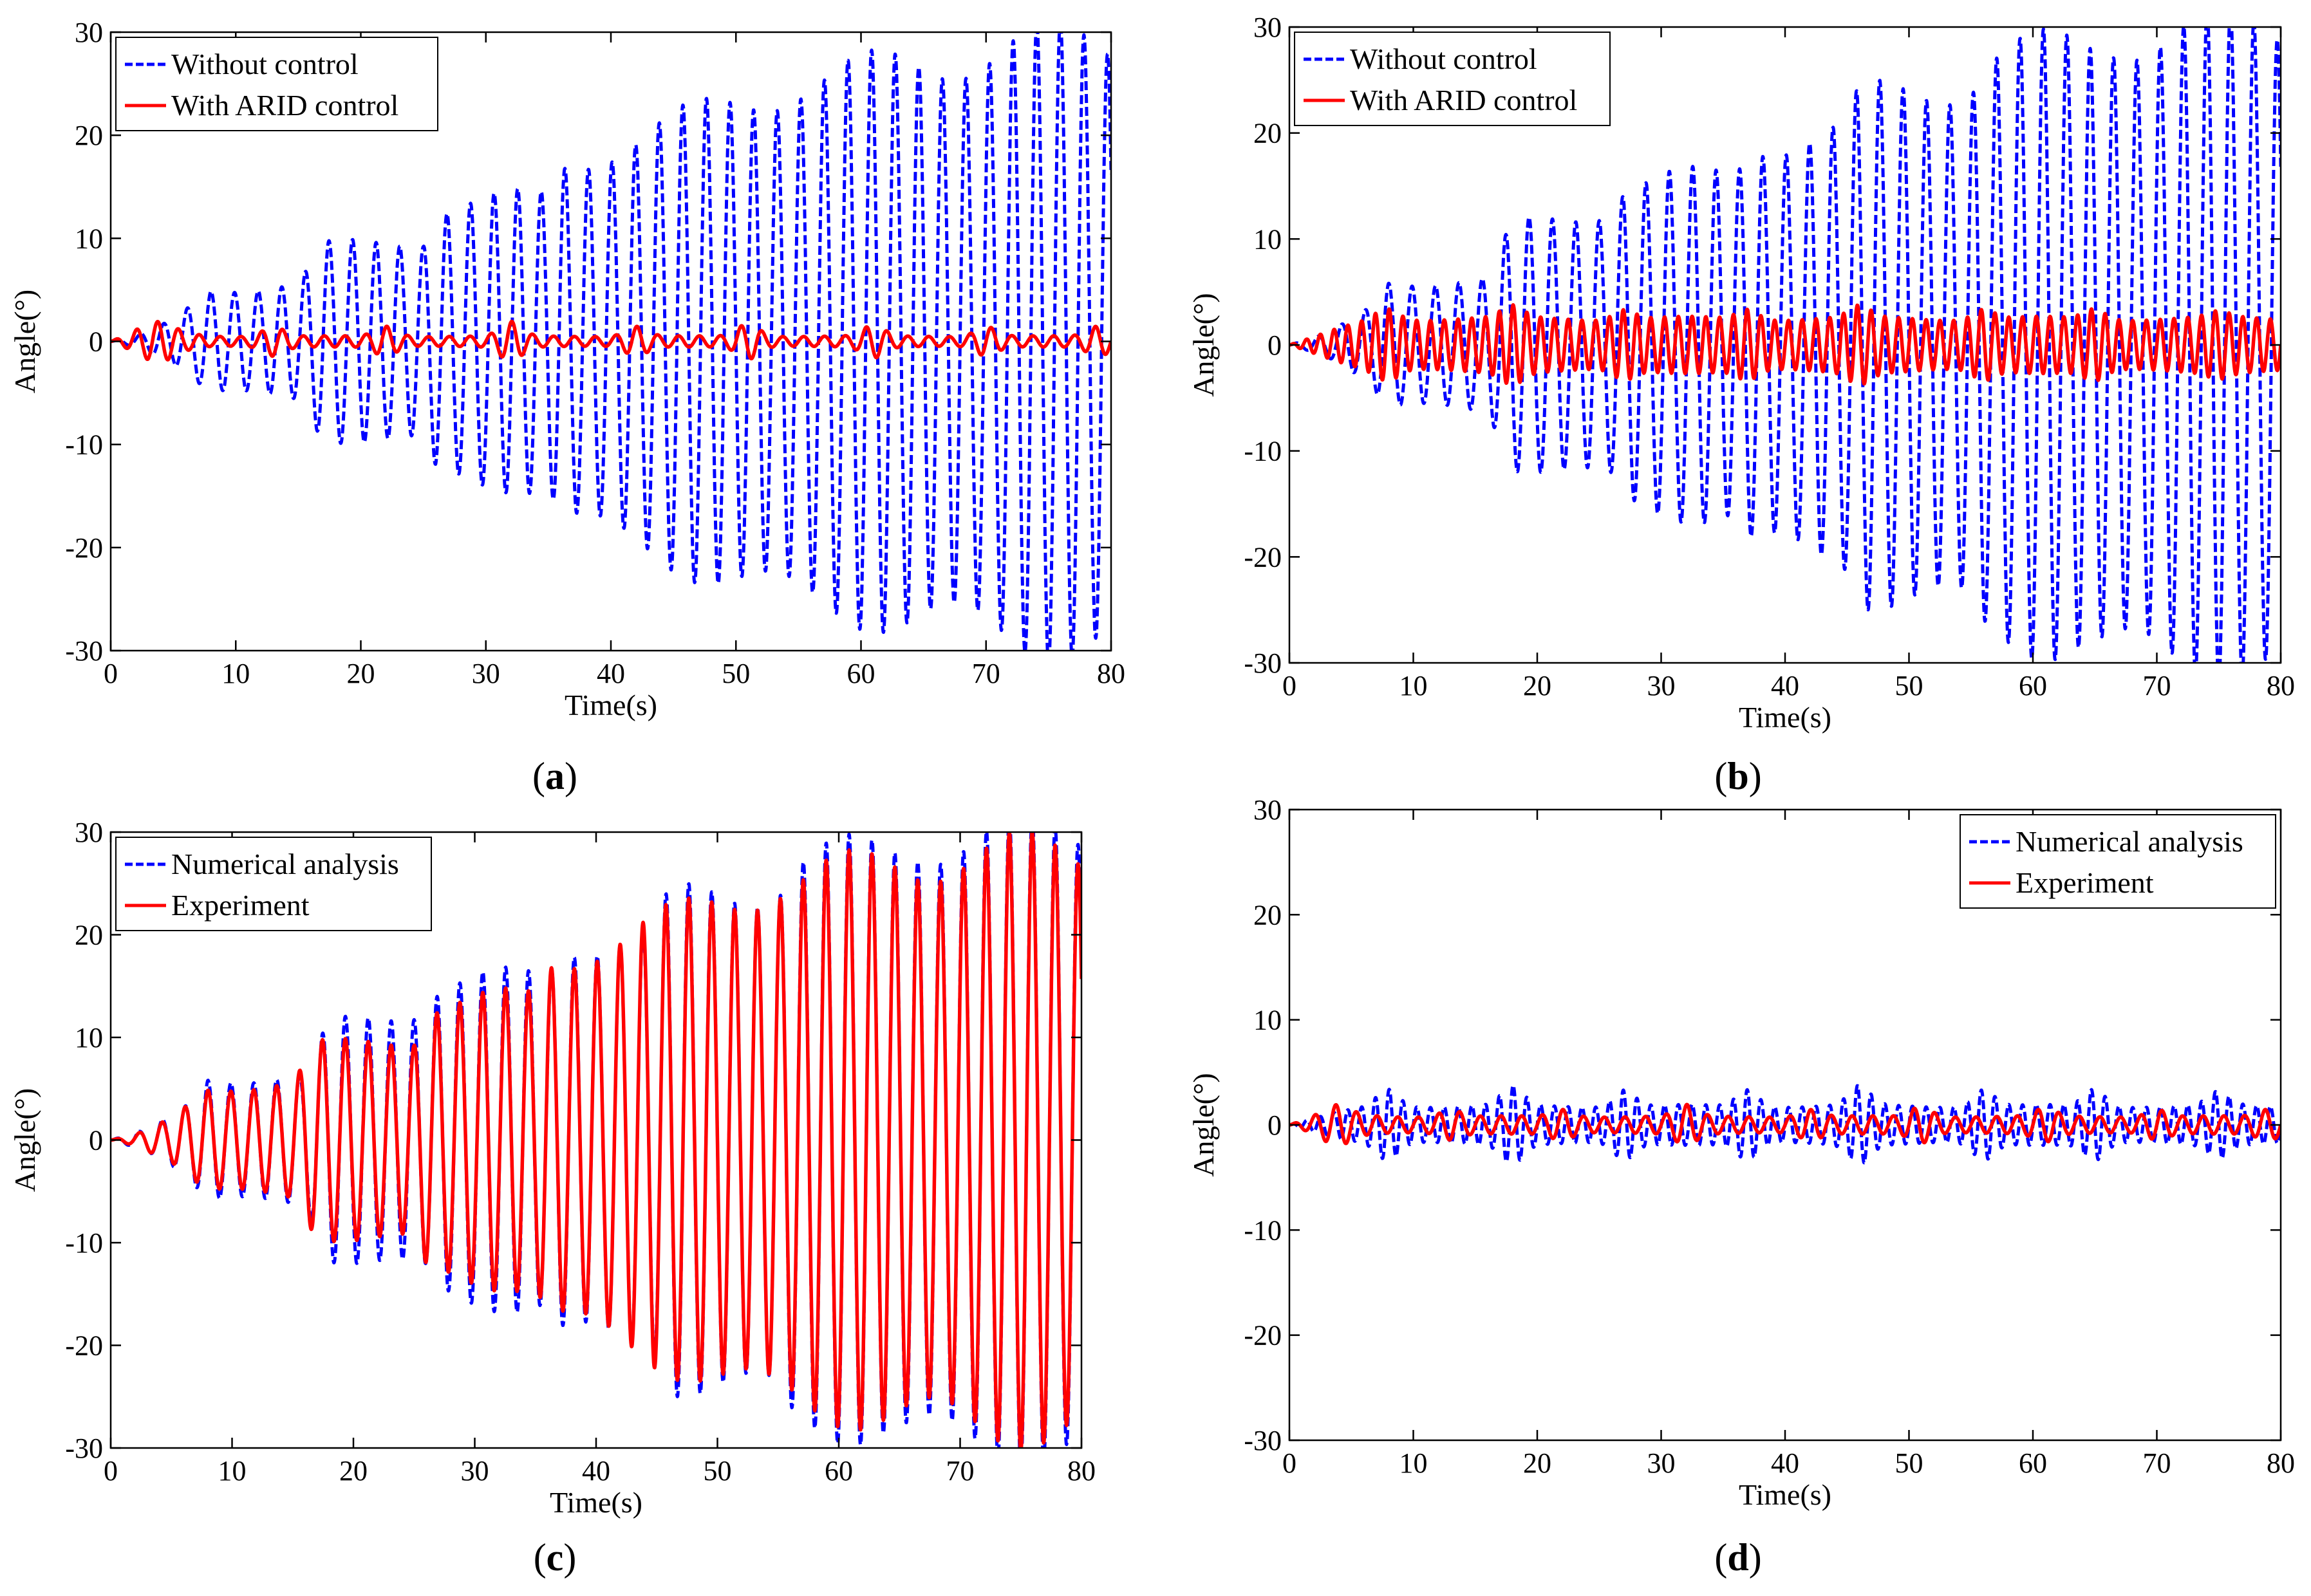 Image resolution: width=2311 pixels, height=1596 pixels. Describe the element at coordinates (1737, 776) in the screenshot. I see `panel-caption: (b)` at that location.